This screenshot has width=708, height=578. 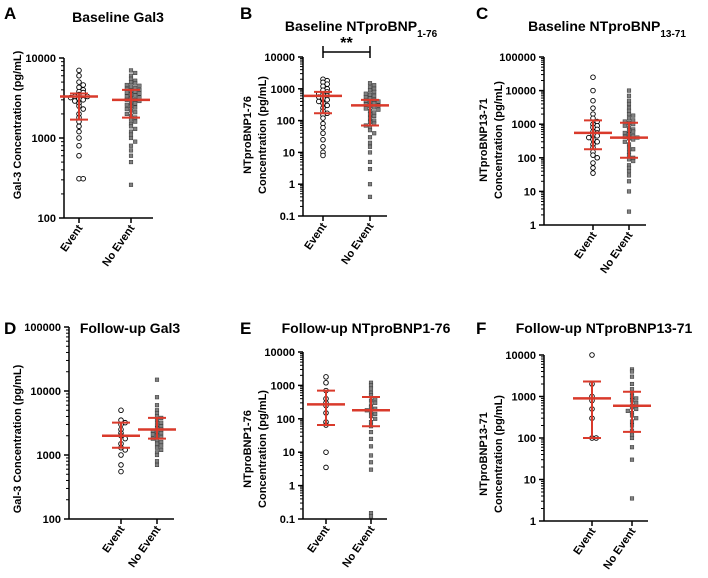 I want to click on panel-letter: B, so click(x=246, y=13).